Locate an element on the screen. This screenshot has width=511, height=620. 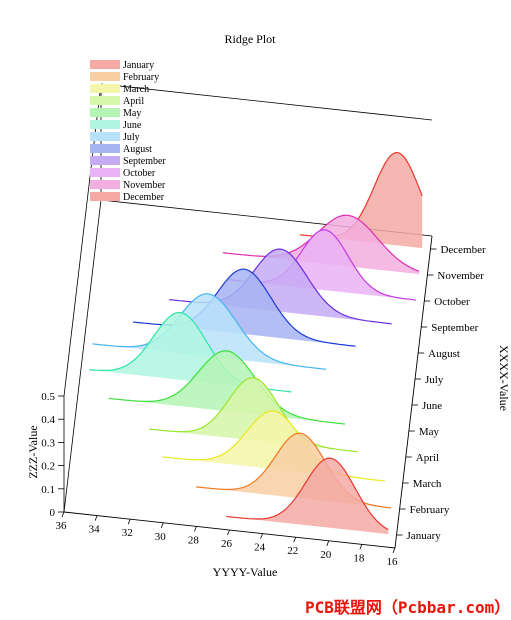
depth-tick-label: October is located at coordinates (452, 302).